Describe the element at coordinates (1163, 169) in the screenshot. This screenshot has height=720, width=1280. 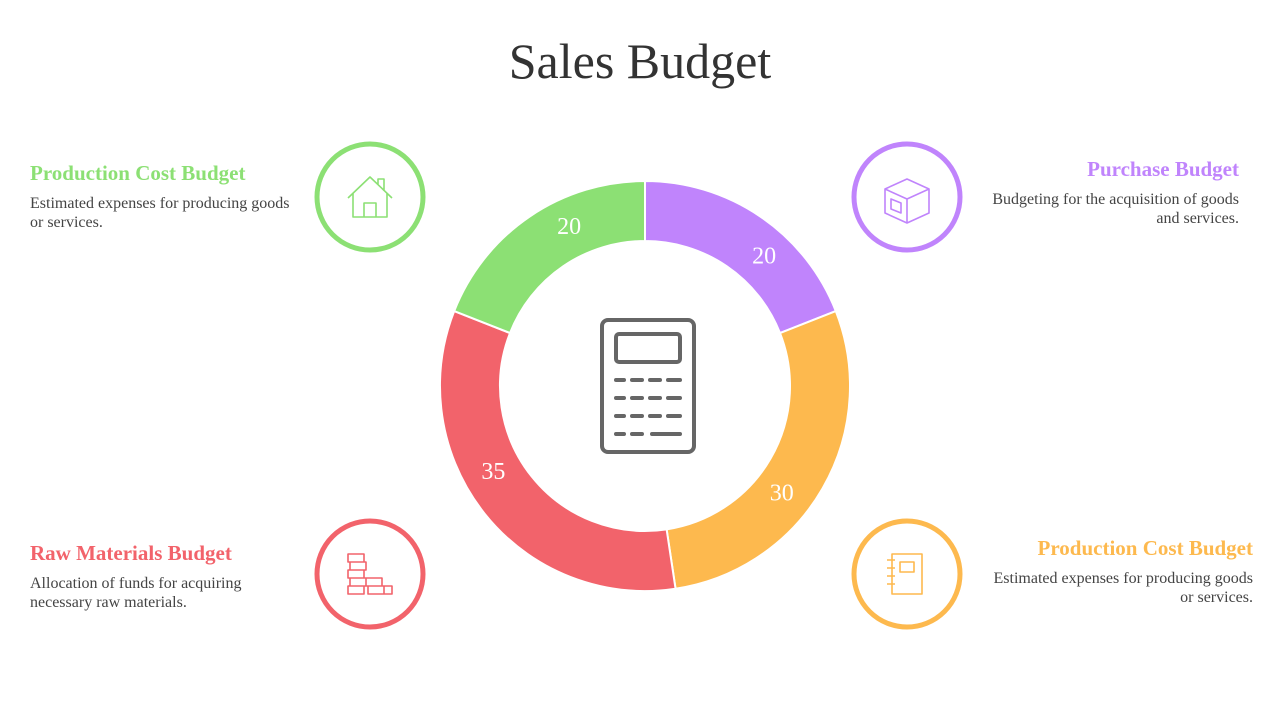
I see `category-title: Purchase Budget` at that location.